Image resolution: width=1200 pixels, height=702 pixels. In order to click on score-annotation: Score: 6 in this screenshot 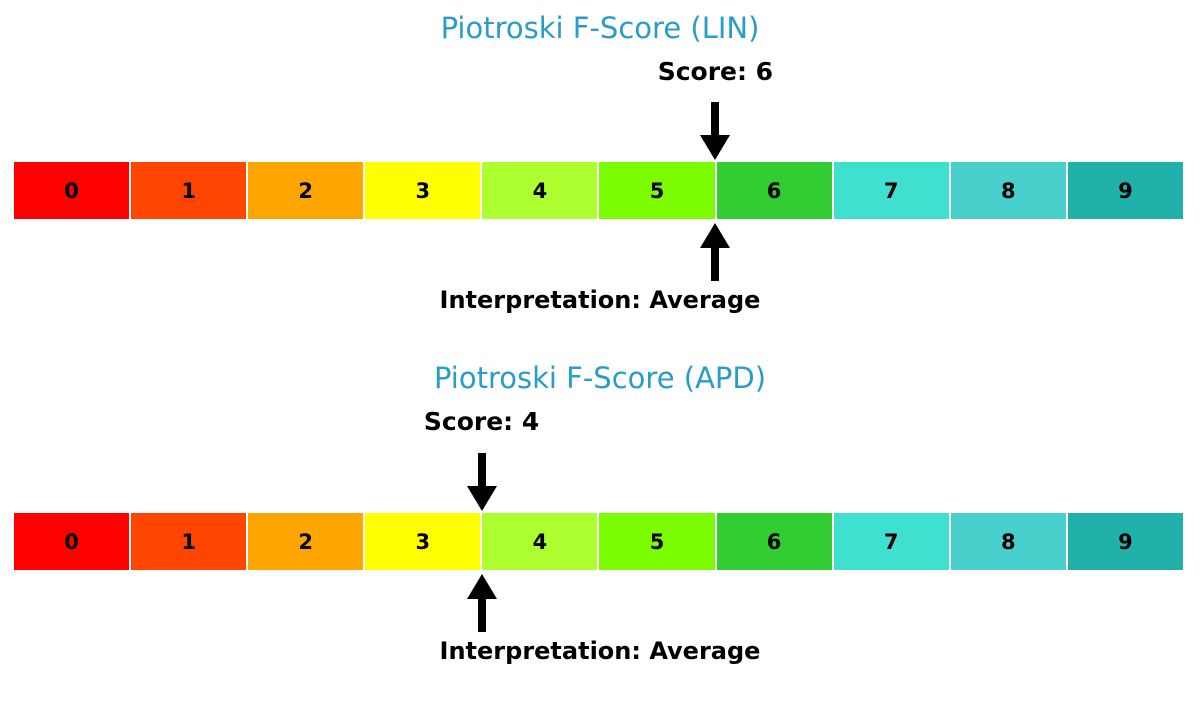, I will do `click(715, 71)`.